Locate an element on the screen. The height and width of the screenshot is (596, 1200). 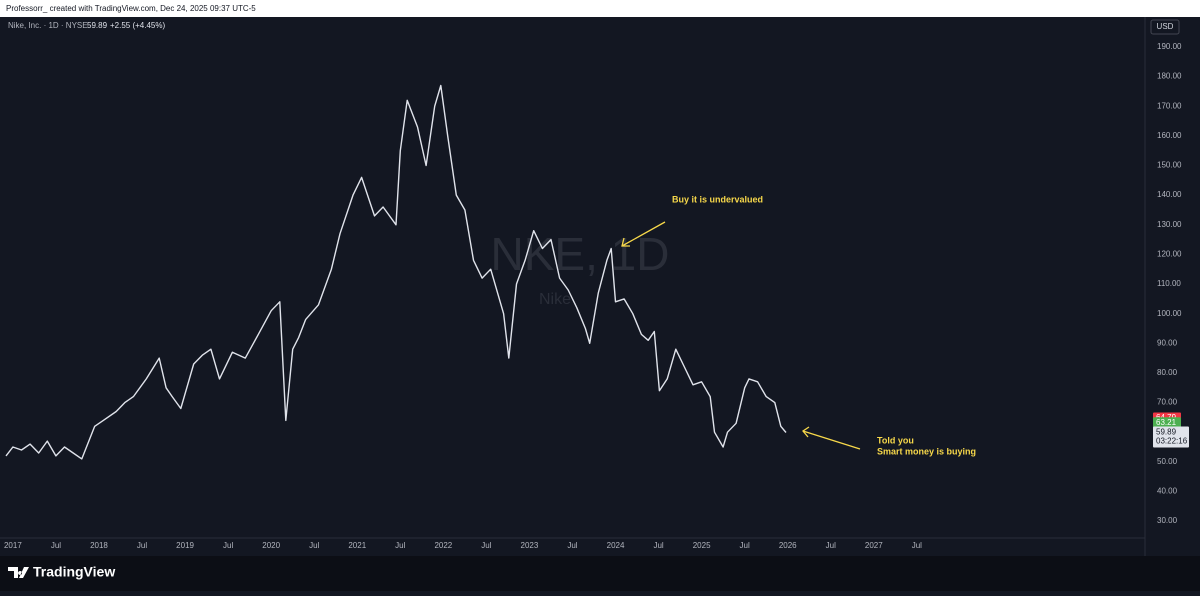
x-tick-label: 2021 is located at coordinates (357, 545).